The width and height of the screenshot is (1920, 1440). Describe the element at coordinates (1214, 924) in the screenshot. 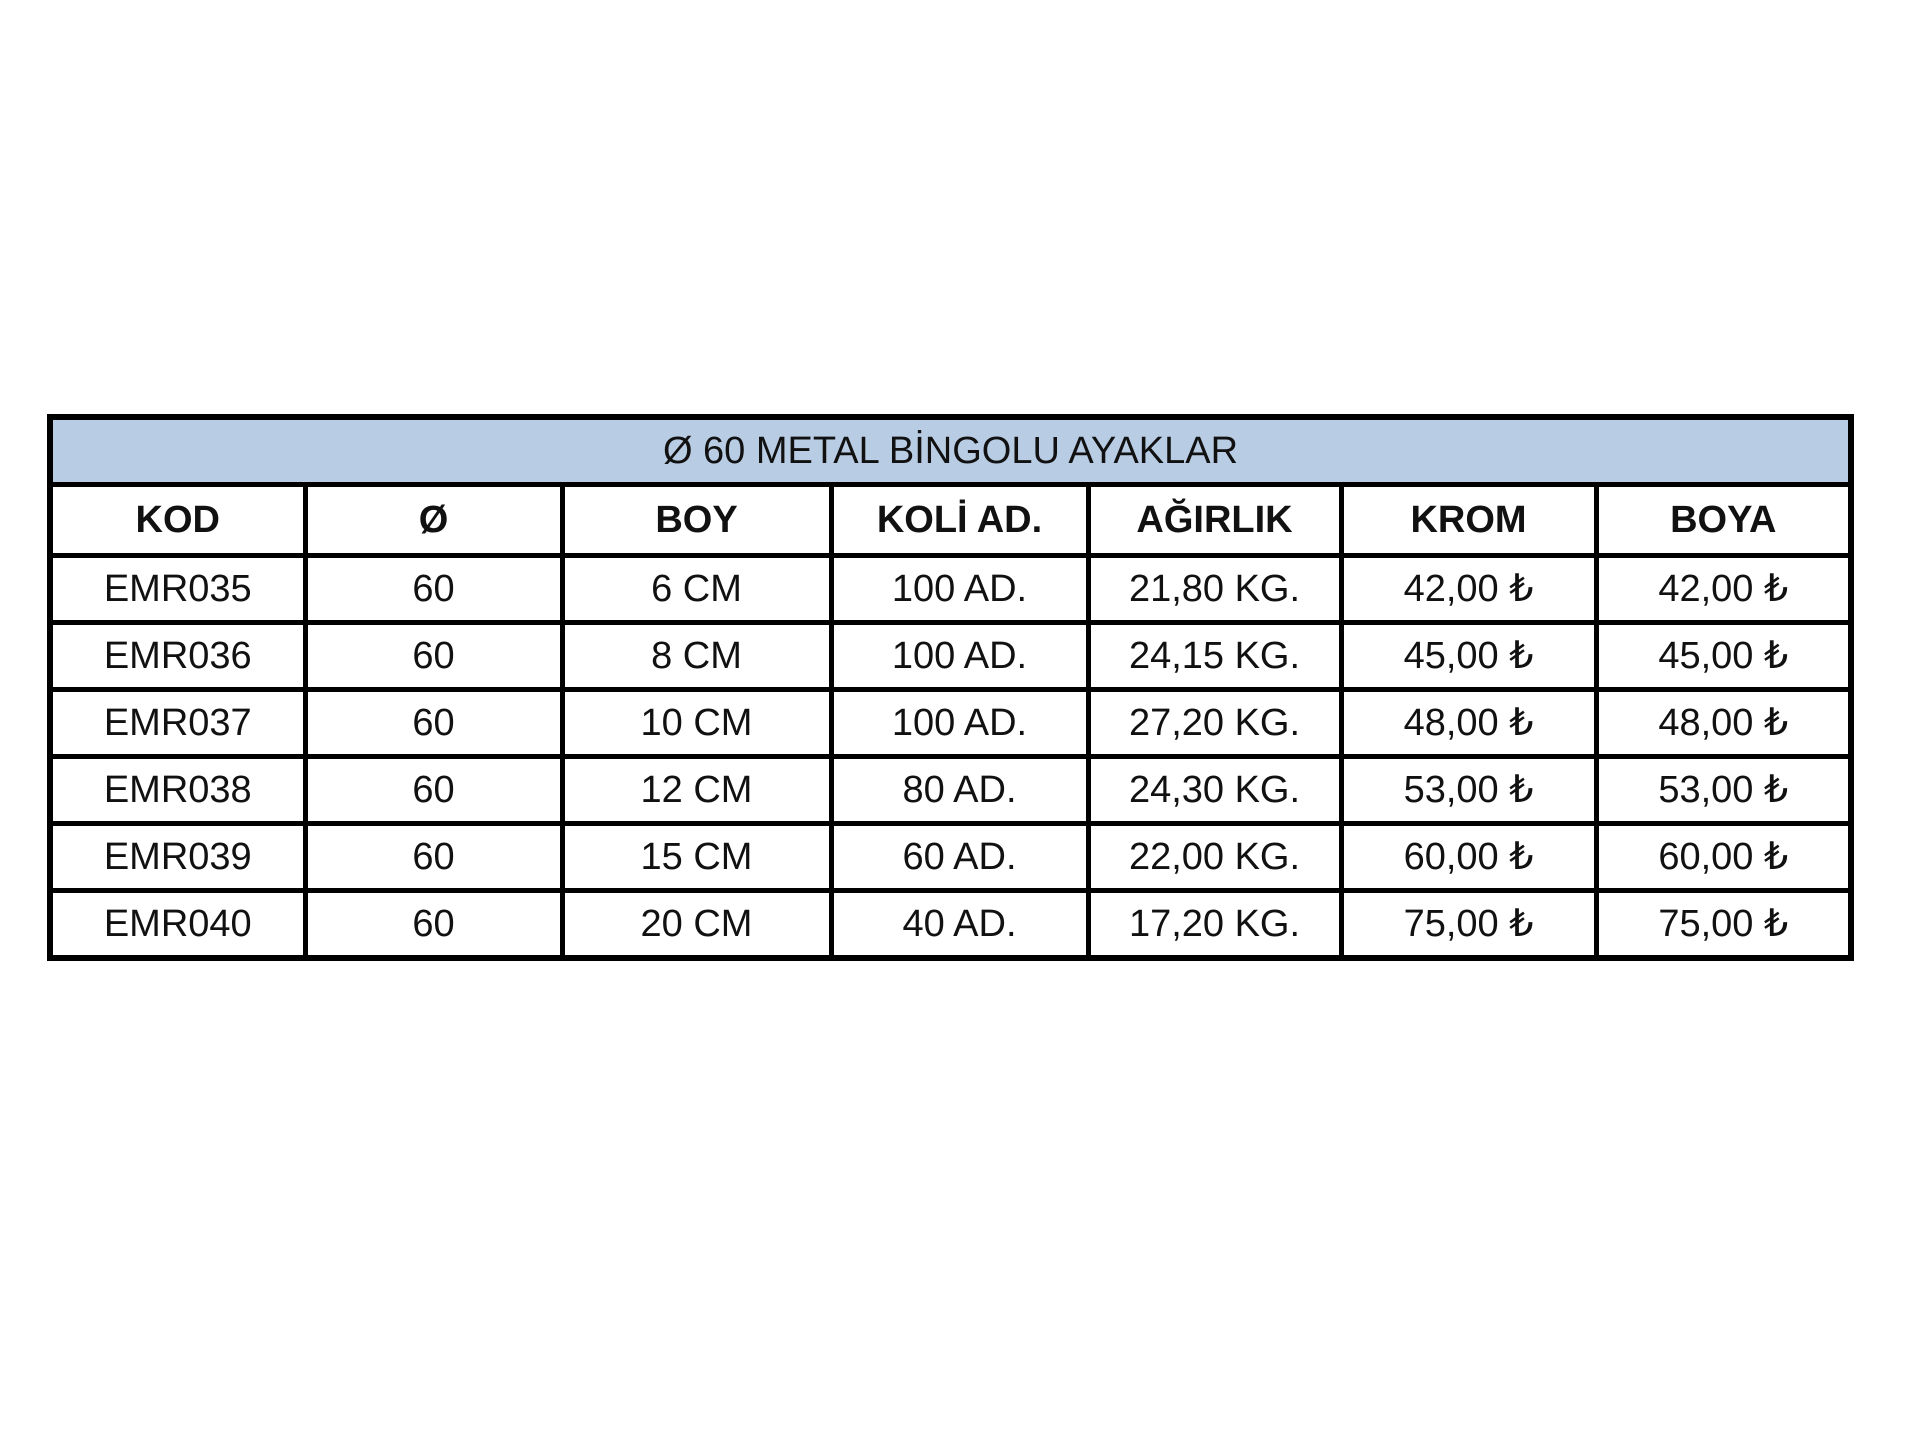

I see `table-cell: 17,20 KG.` at that location.